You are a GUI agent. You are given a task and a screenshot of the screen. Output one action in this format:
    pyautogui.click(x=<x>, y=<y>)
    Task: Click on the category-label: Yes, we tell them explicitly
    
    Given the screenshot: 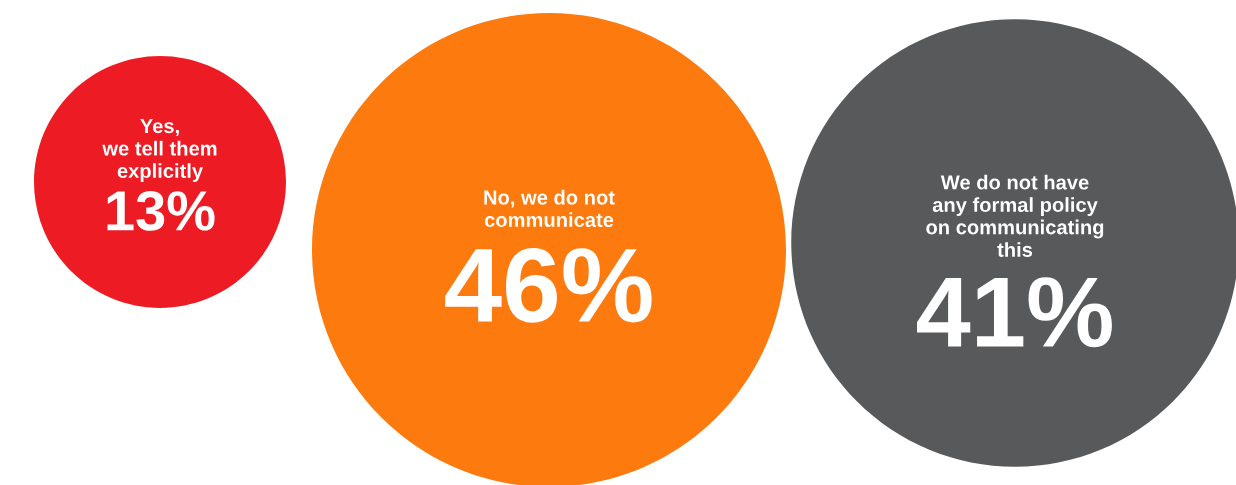 What is the action you would take?
    pyautogui.click(x=159, y=150)
    